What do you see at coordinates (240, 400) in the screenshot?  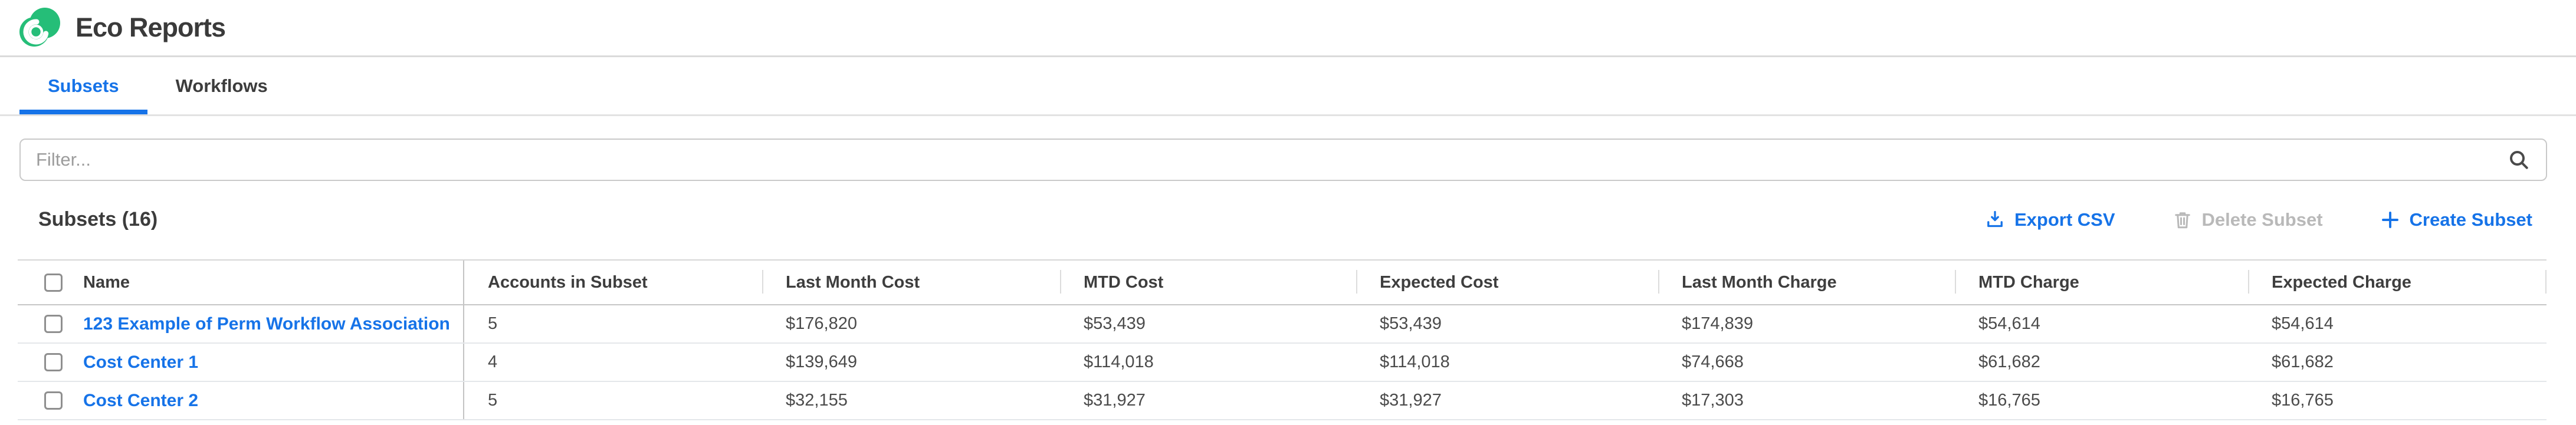 I see `name-cell: Cost Center 2` at bounding box center [240, 400].